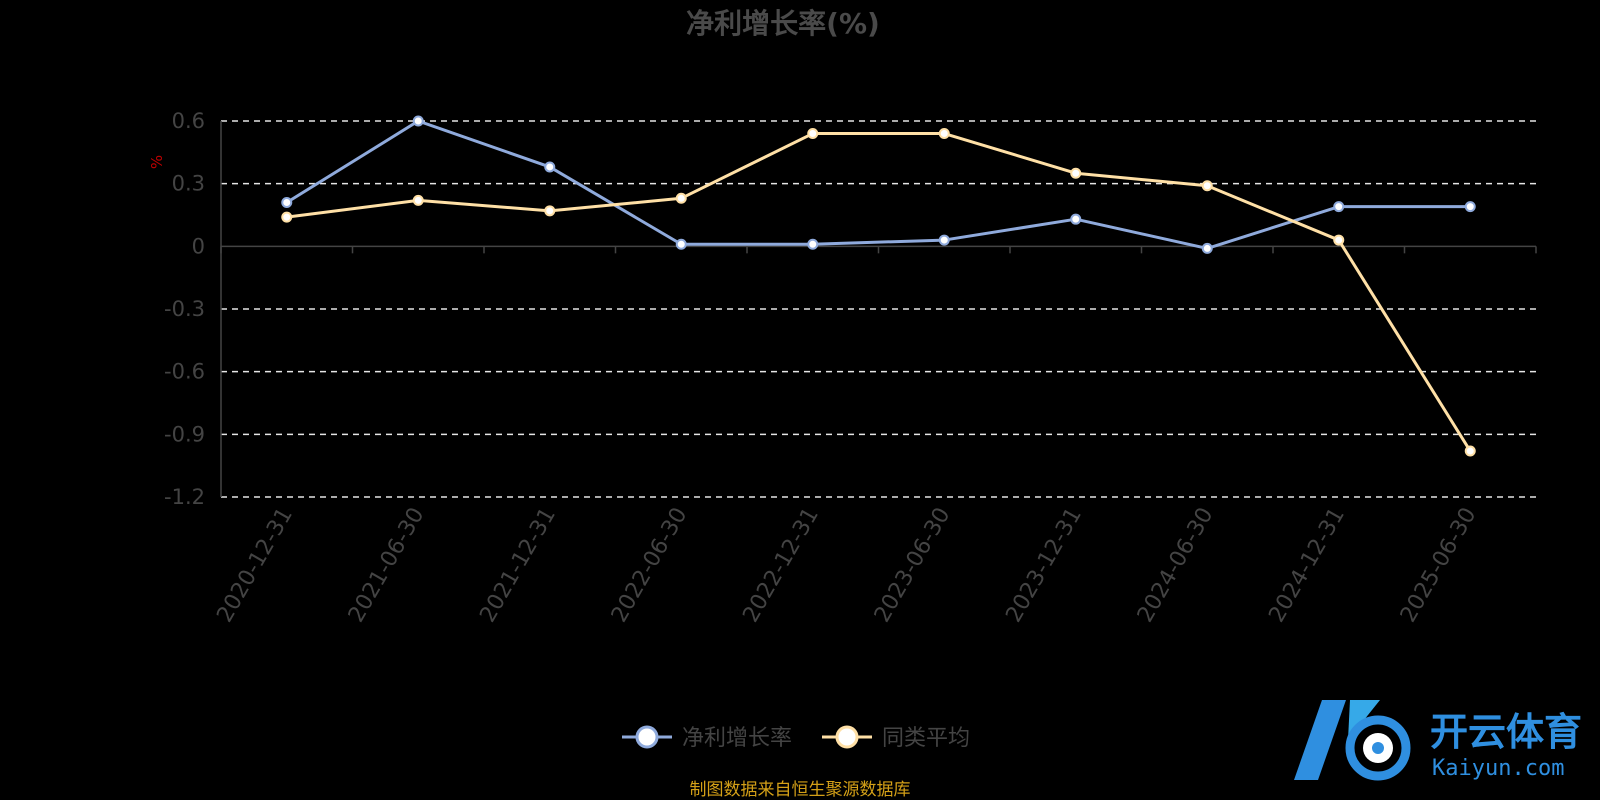  Describe the element at coordinates (188, 184) in the screenshot. I see `y-tick-label: 0.3` at that location.